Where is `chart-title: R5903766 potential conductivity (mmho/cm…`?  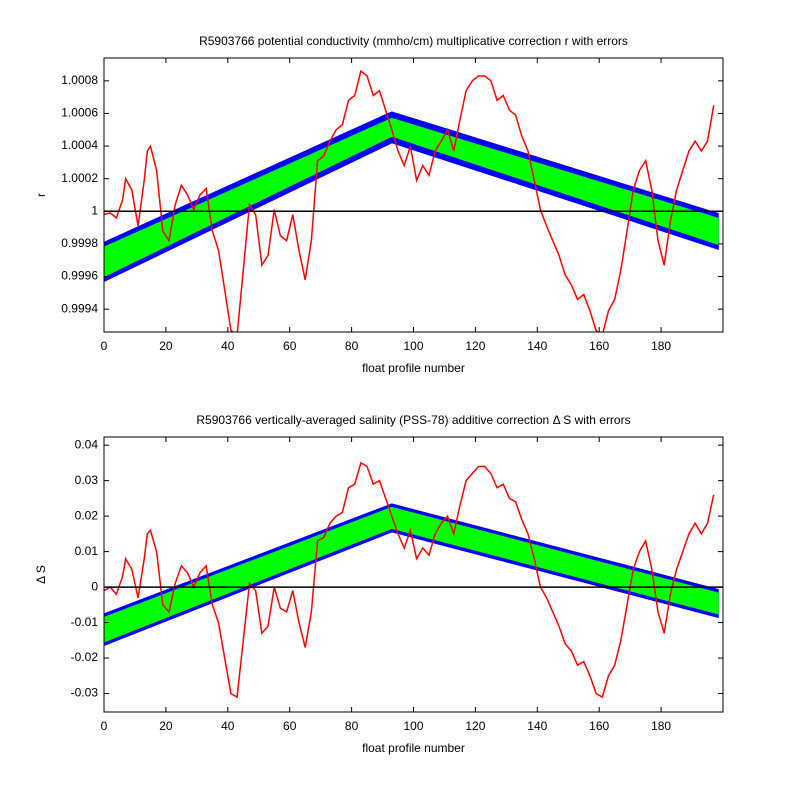
chart-title: R5903766 potential conductivity (mmho/cm… is located at coordinates (413, 41).